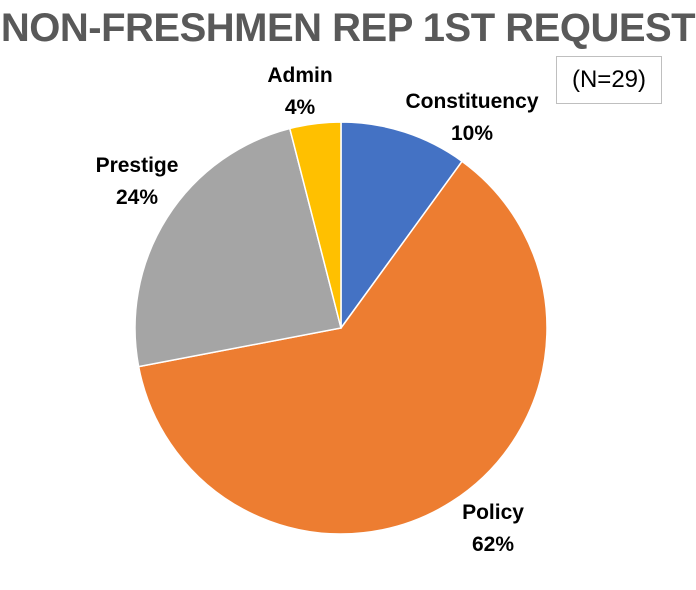 This screenshot has height=590, width=696. I want to click on slice-value-policy: 62%, so click(493, 544).